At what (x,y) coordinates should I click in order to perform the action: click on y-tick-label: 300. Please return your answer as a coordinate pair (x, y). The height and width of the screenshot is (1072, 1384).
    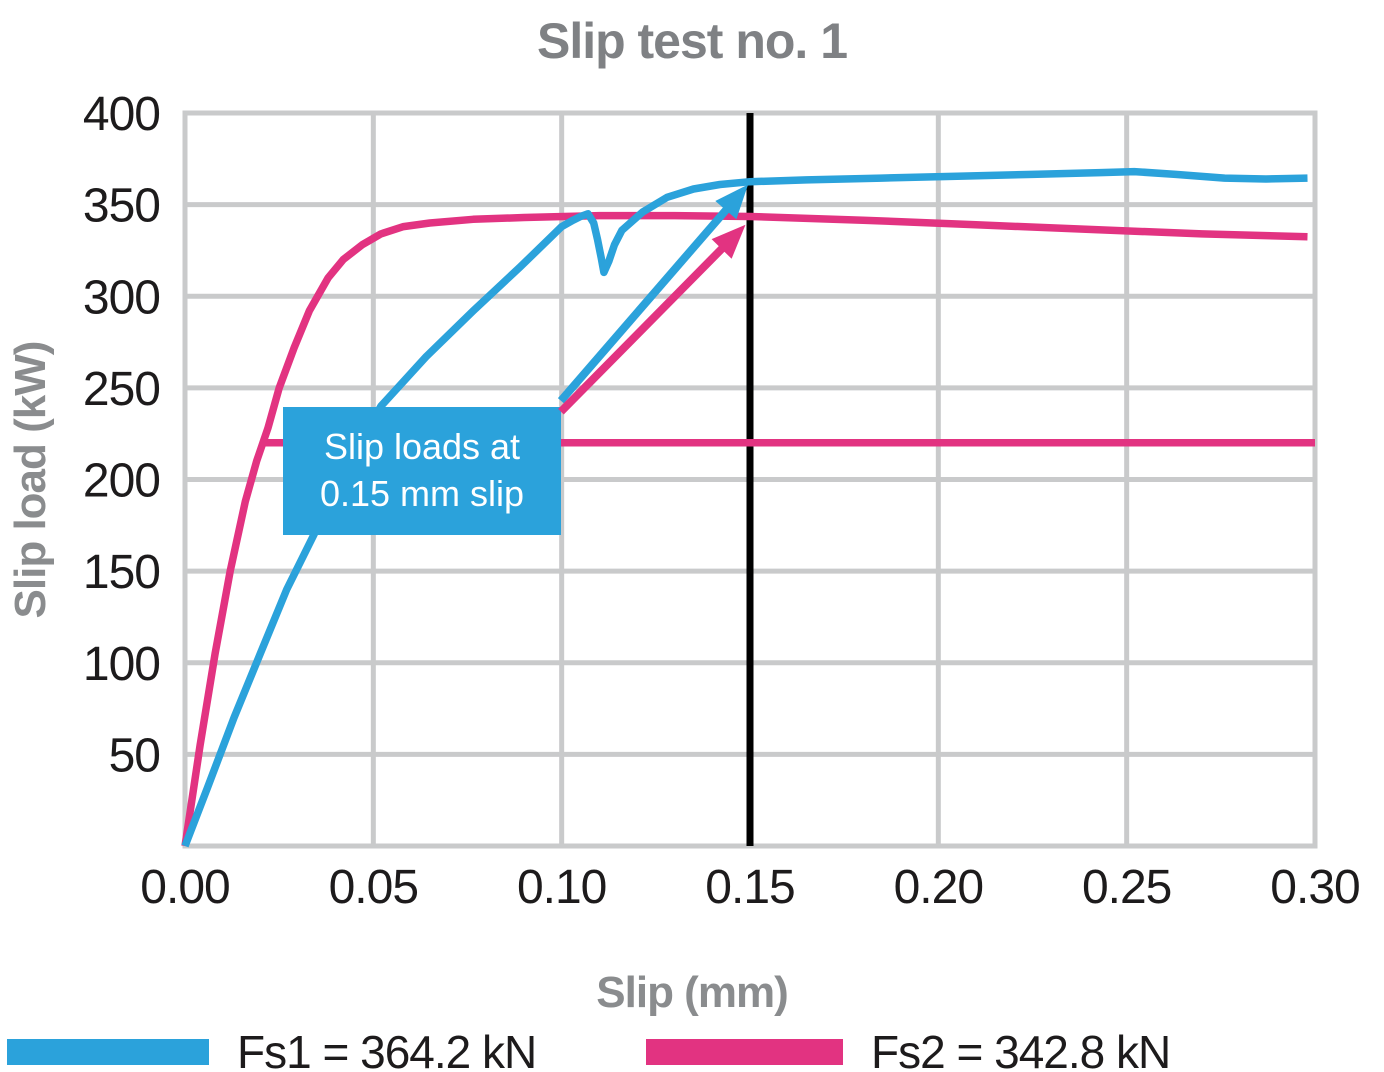
    Looking at the image, I should click on (121, 297).